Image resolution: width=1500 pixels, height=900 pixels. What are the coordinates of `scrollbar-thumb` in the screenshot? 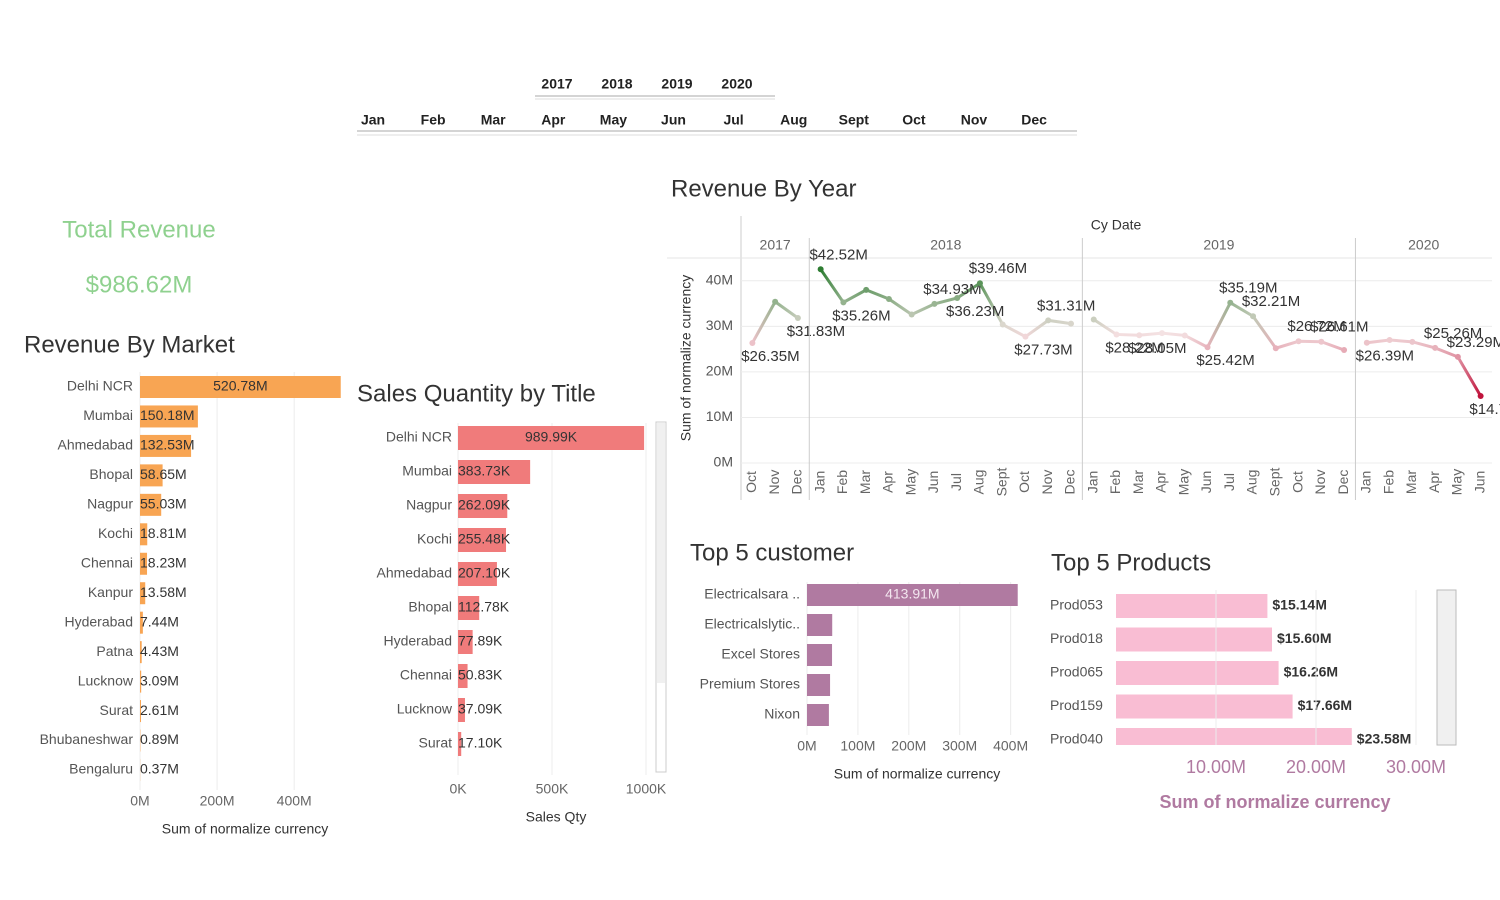 It's located at (661, 553).